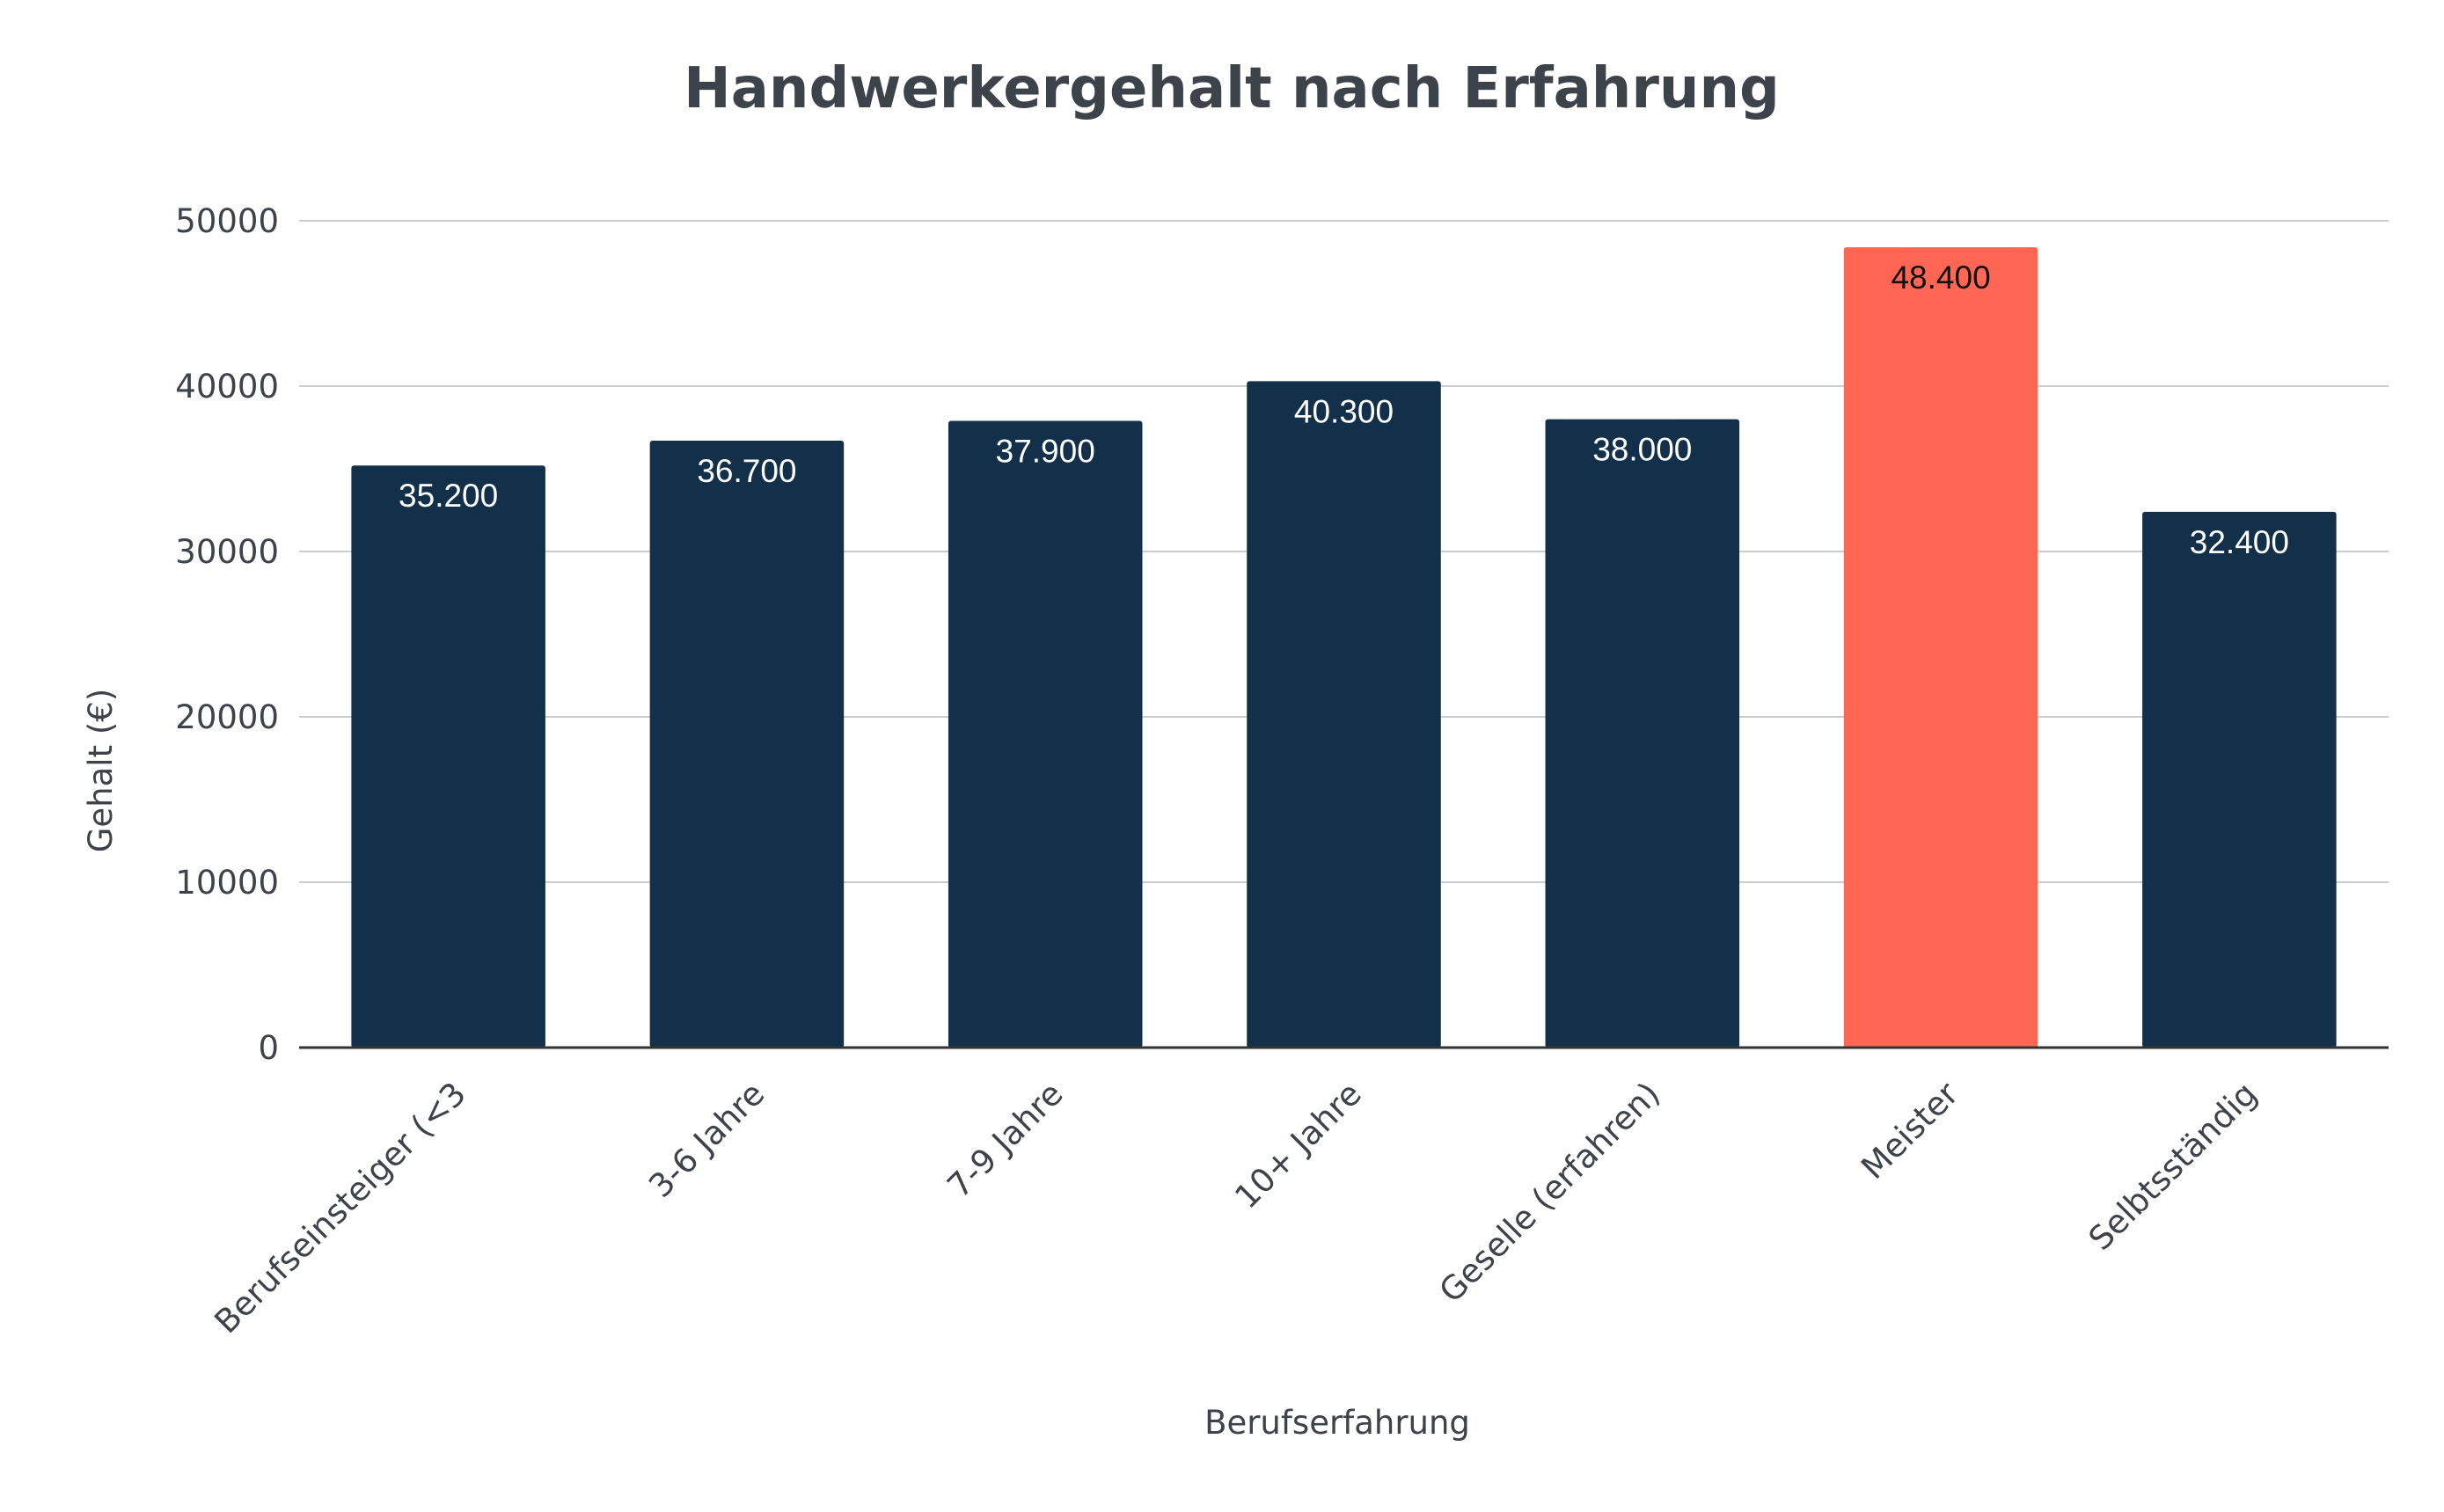 The width and height of the screenshot is (2444, 1512). Describe the element at coordinates (448, 496) in the screenshot. I see `bar-data-label: 35.200` at that location.